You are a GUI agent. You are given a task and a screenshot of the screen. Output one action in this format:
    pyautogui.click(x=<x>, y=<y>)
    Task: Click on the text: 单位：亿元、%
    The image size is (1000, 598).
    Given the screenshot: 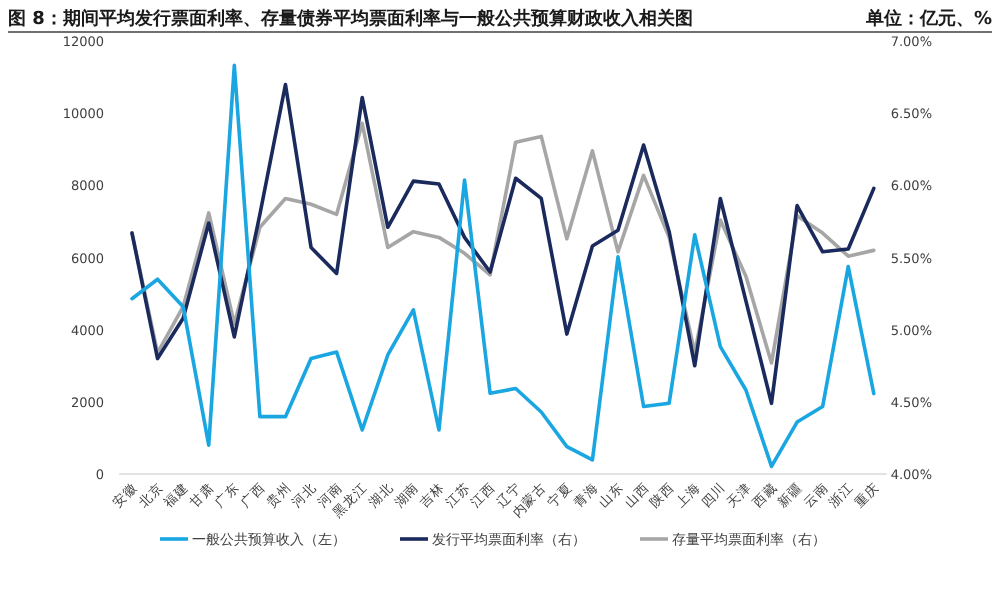 What is the action you would take?
    pyautogui.click(x=927, y=19)
    